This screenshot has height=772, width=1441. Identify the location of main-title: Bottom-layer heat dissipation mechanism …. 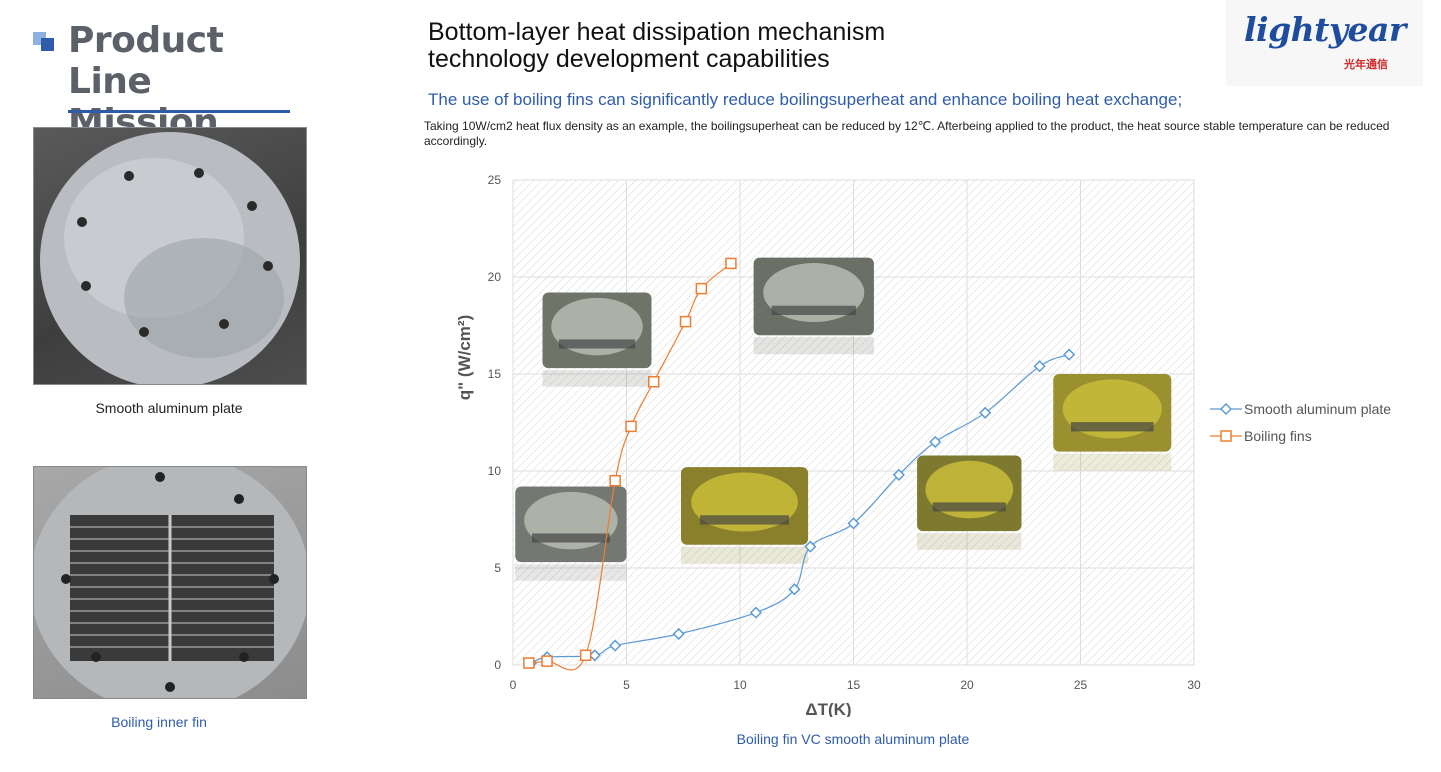
(748, 46).